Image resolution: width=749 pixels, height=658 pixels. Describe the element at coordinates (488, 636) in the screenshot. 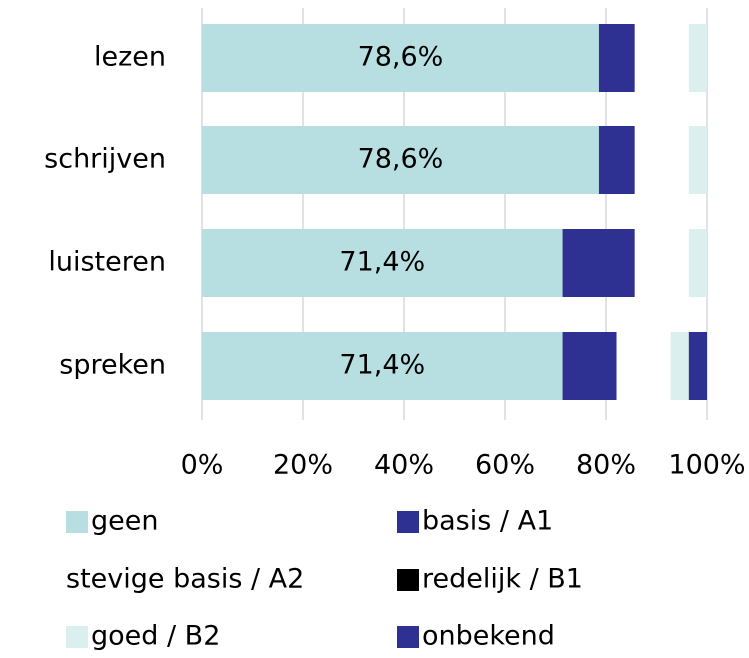

I see `legend-label: onbekend` at that location.